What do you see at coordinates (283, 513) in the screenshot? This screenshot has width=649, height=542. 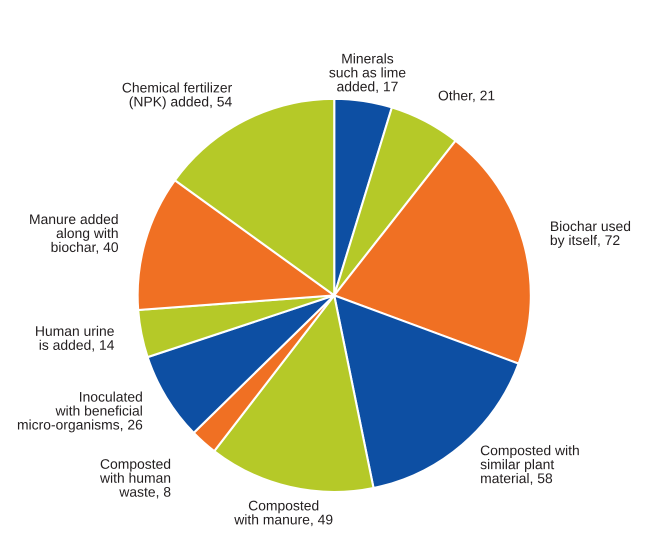 I see `slice-label: Composted with manure, 49` at bounding box center [283, 513].